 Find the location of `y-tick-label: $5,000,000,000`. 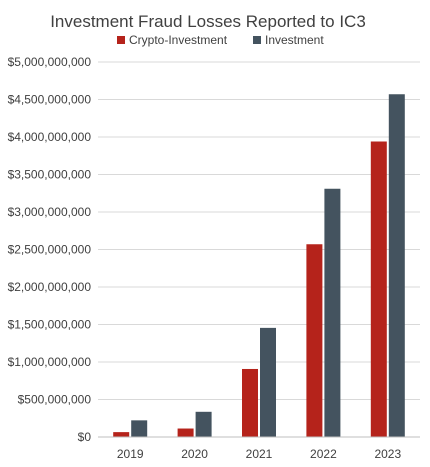

y-tick-label: $5,000,000,000 is located at coordinates (50, 62).